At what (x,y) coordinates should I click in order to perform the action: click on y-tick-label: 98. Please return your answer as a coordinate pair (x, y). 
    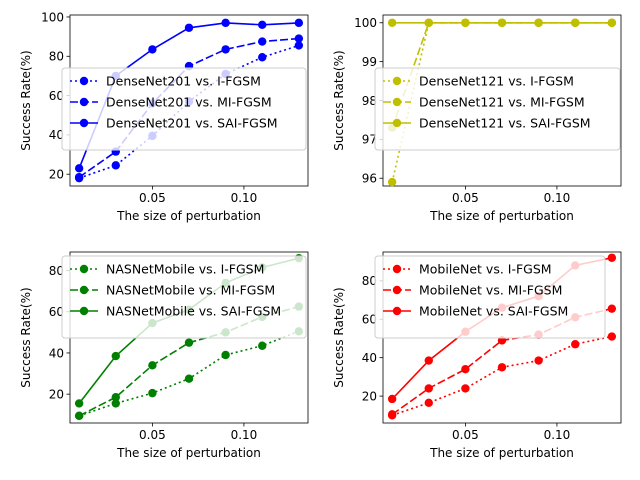
    Looking at the image, I should click on (369, 101).